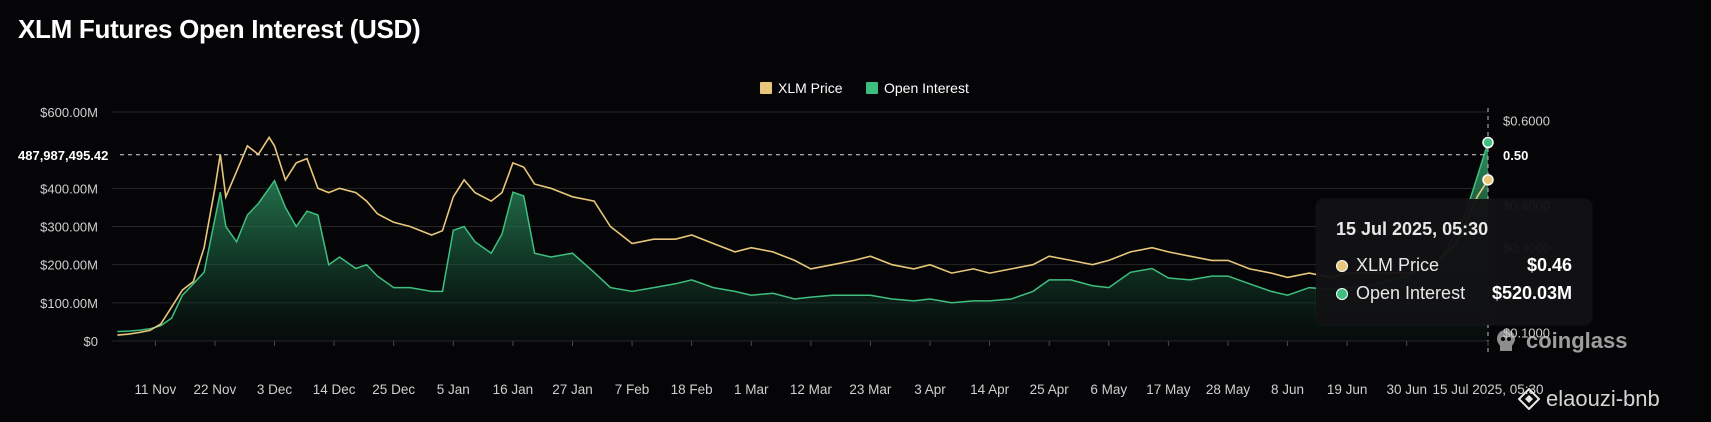  What do you see at coordinates (1342, 265) in the screenshot?
I see `price-dot-icon` at bounding box center [1342, 265].